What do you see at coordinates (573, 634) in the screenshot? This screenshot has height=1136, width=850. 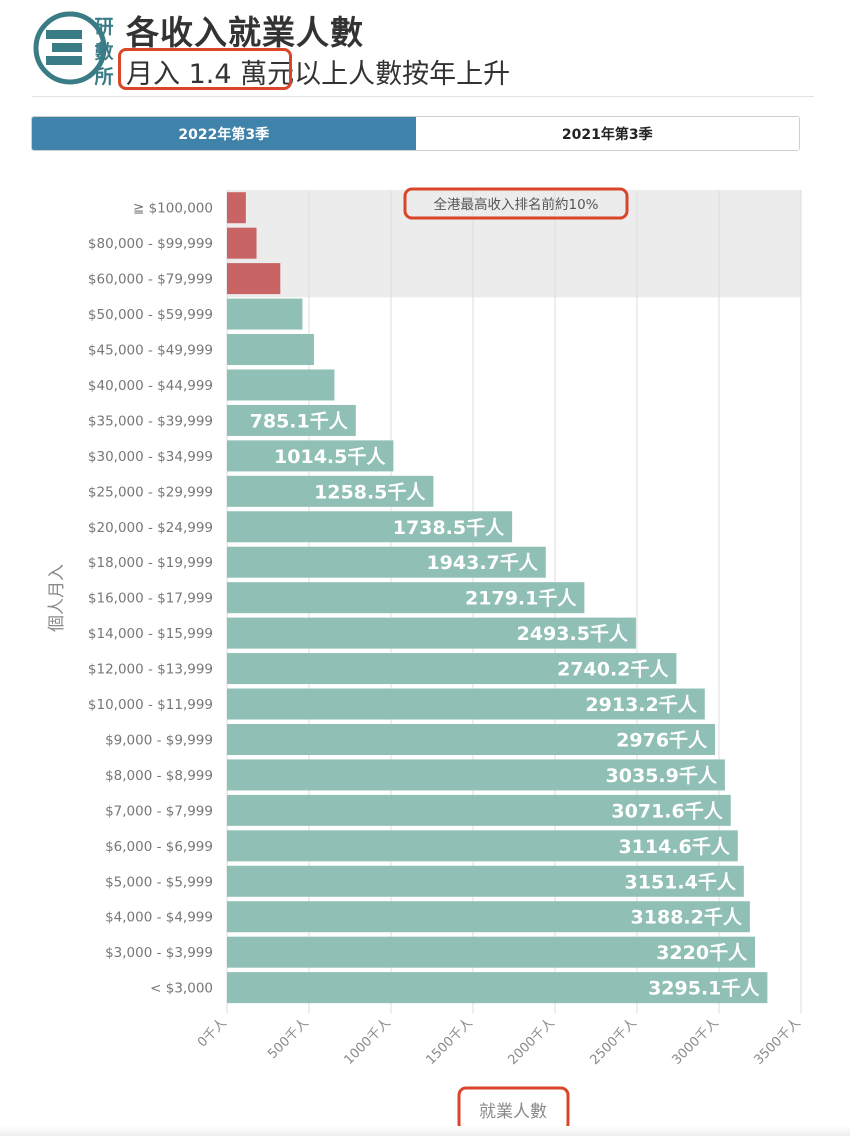 I see `bar-value-label: 2493.5千人` at bounding box center [573, 634].